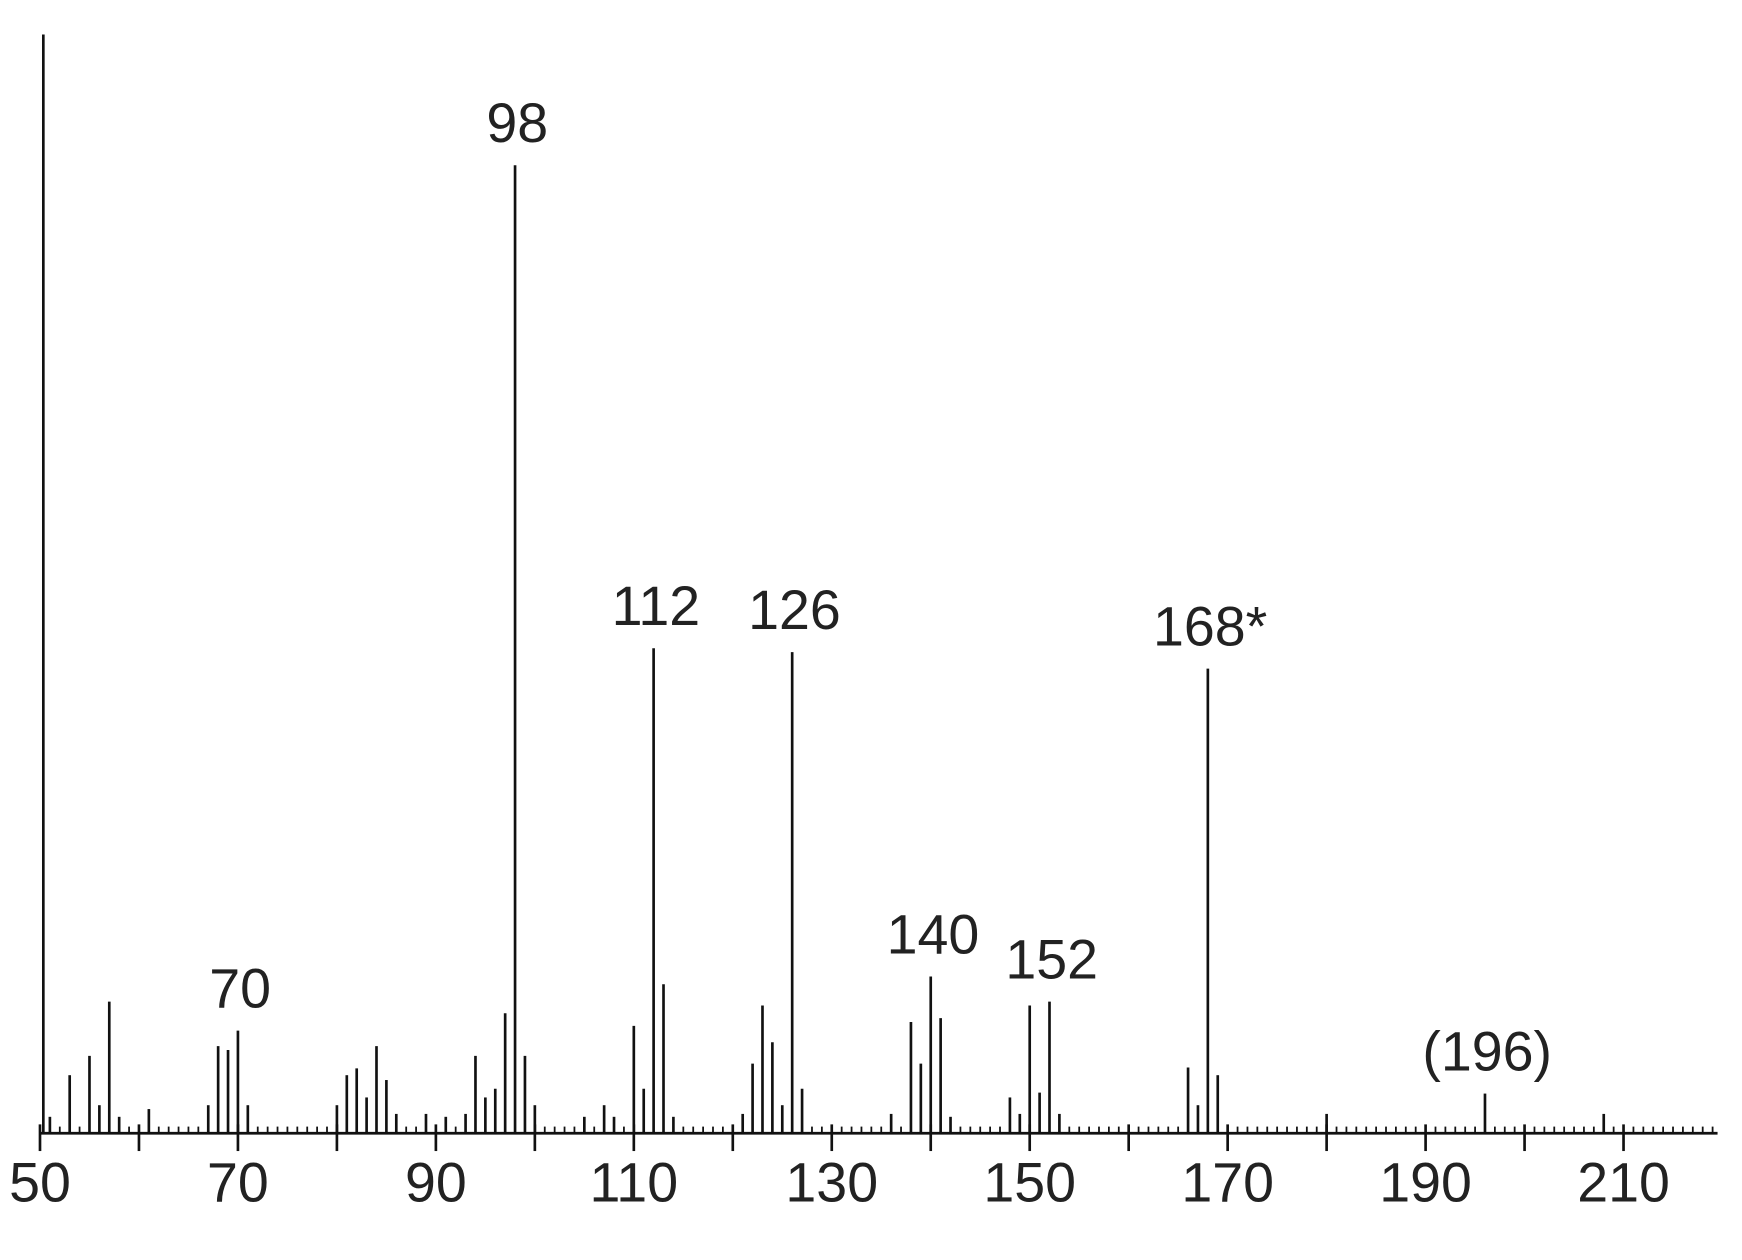 Image resolution: width=1742 pixels, height=1260 pixels. I want to click on x-tick-label: 50, so click(40, 1182).